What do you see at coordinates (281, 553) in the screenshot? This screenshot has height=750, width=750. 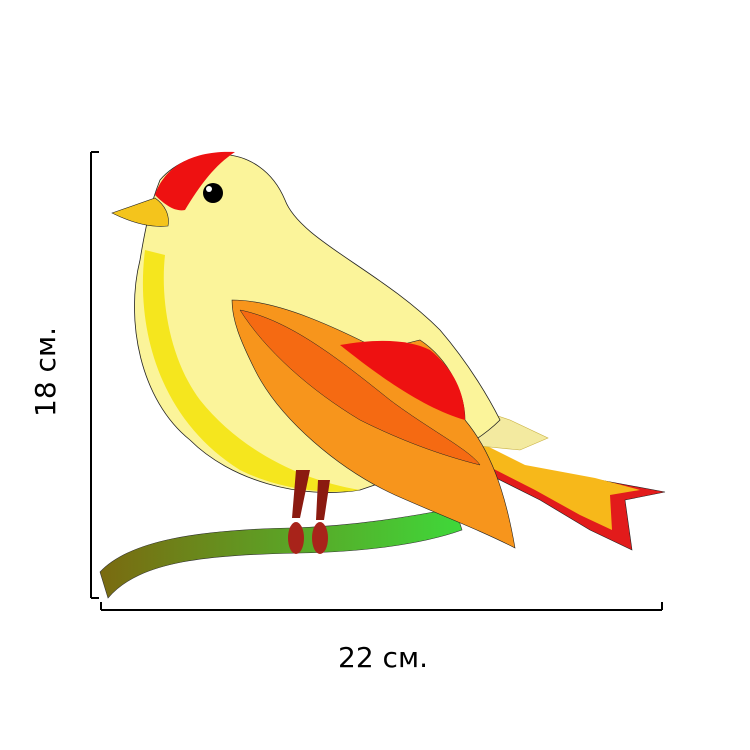 I see `branch` at bounding box center [281, 553].